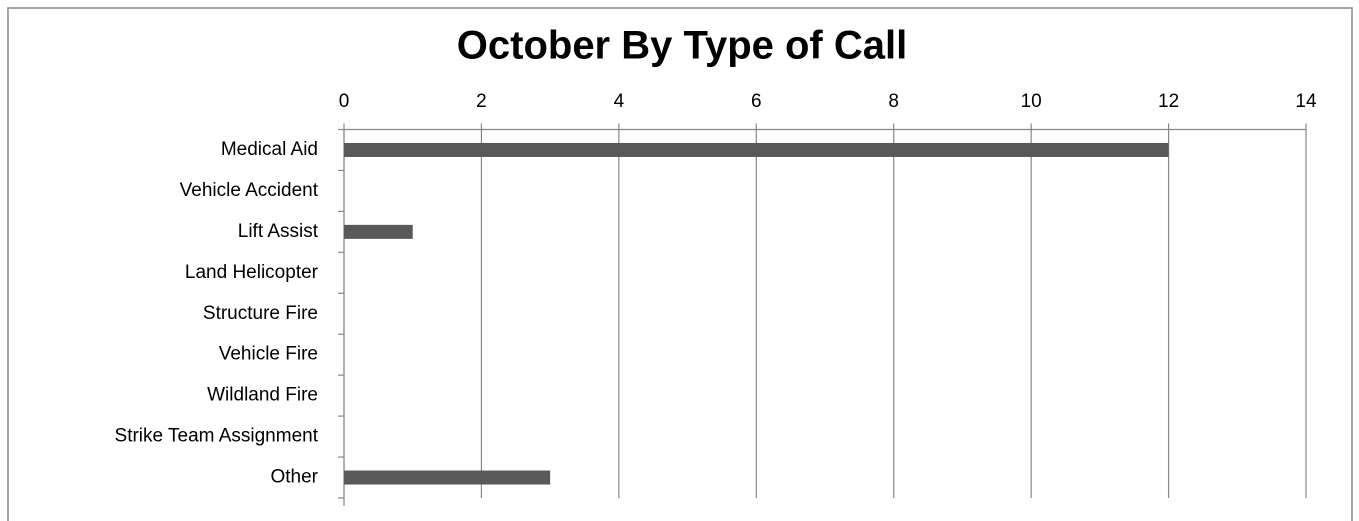 The image size is (1359, 521). What do you see at coordinates (344, 101) in the screenshot?
I see `x-tick-label: 0` at bounding box center [344, 101].